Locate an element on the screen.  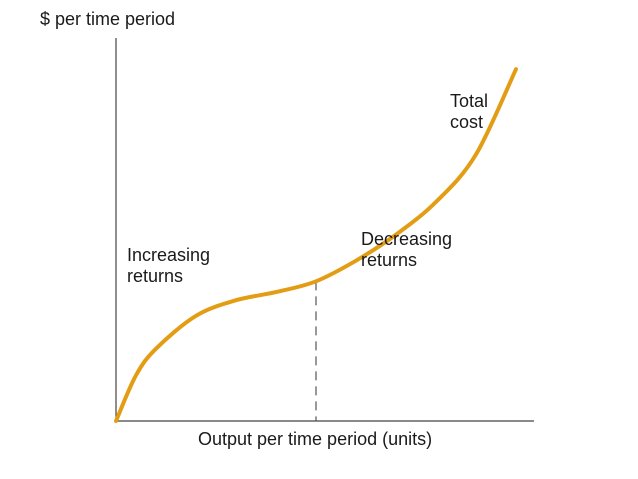
decreasing-returns-annotation: Decreasing returns is located at coordinates (406, 250).